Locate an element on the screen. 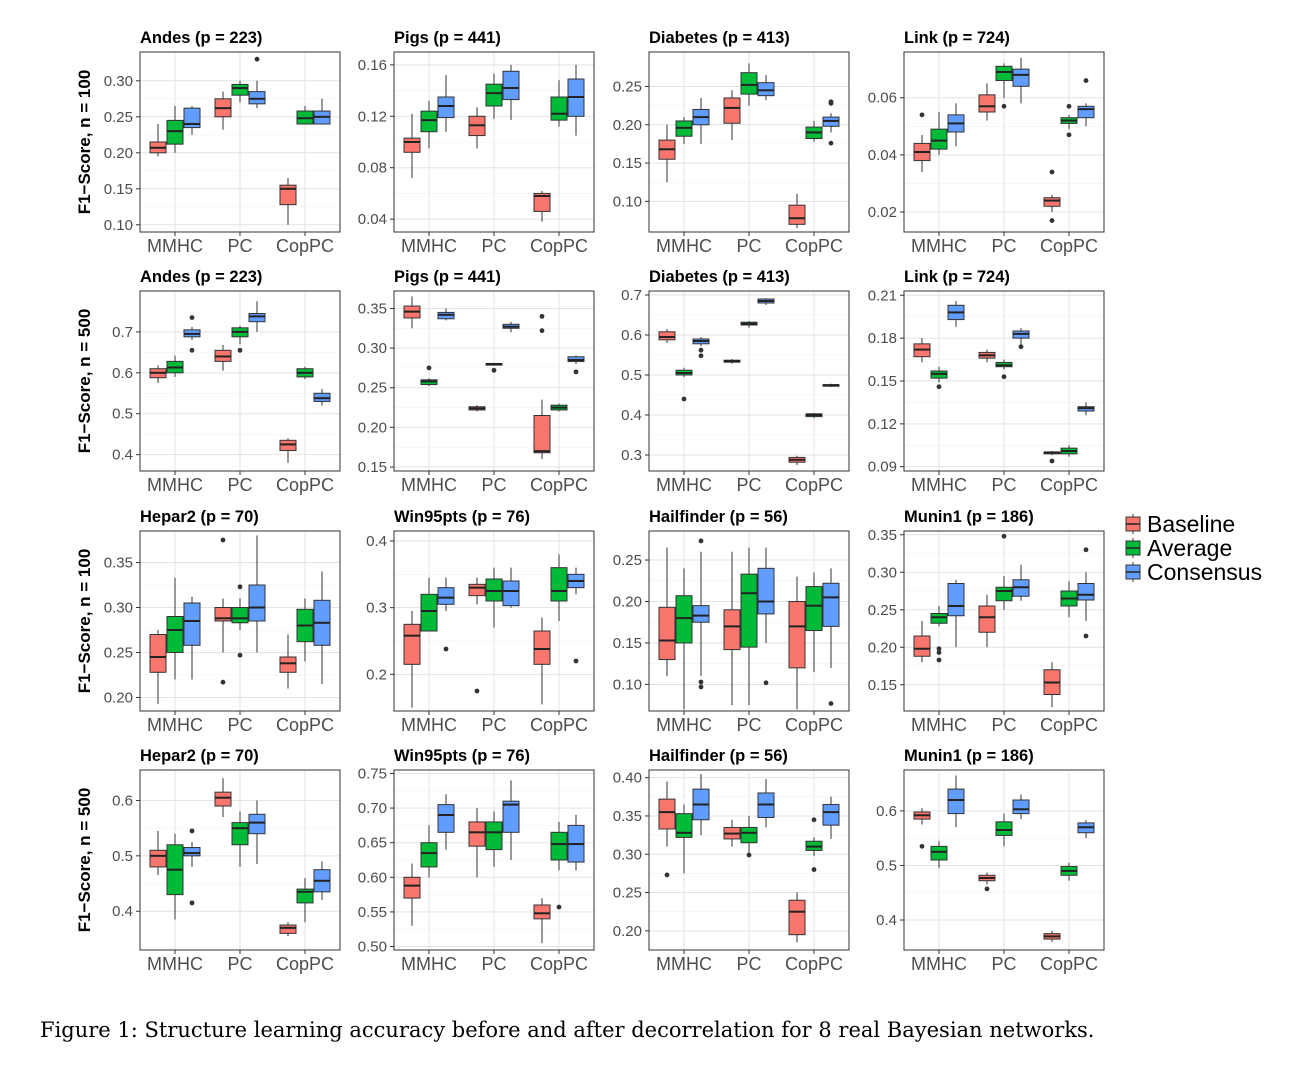 The image size is (1292, 1078). y-tick-label: 0.3 is located at coordinates (631, 455).